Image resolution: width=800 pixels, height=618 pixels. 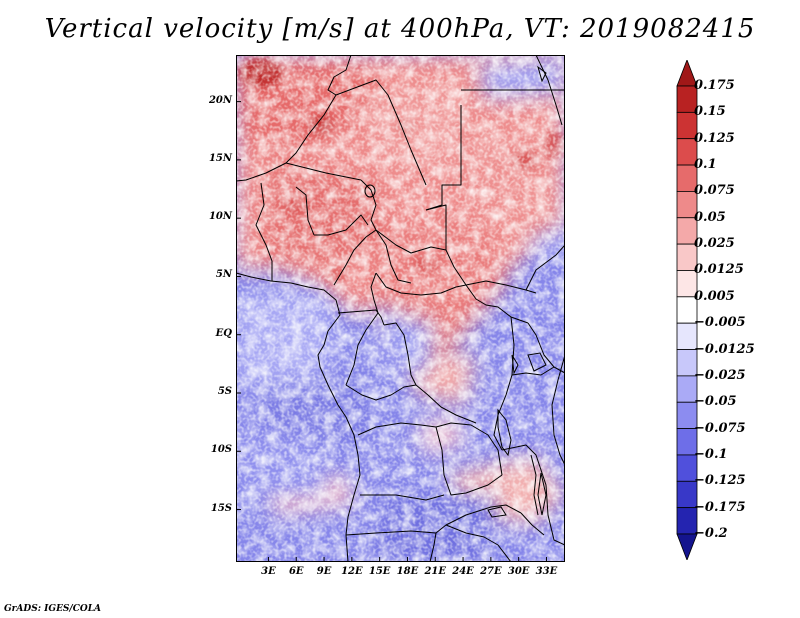 I want to click on lat-label: 10S, so click(x=221, y=450).